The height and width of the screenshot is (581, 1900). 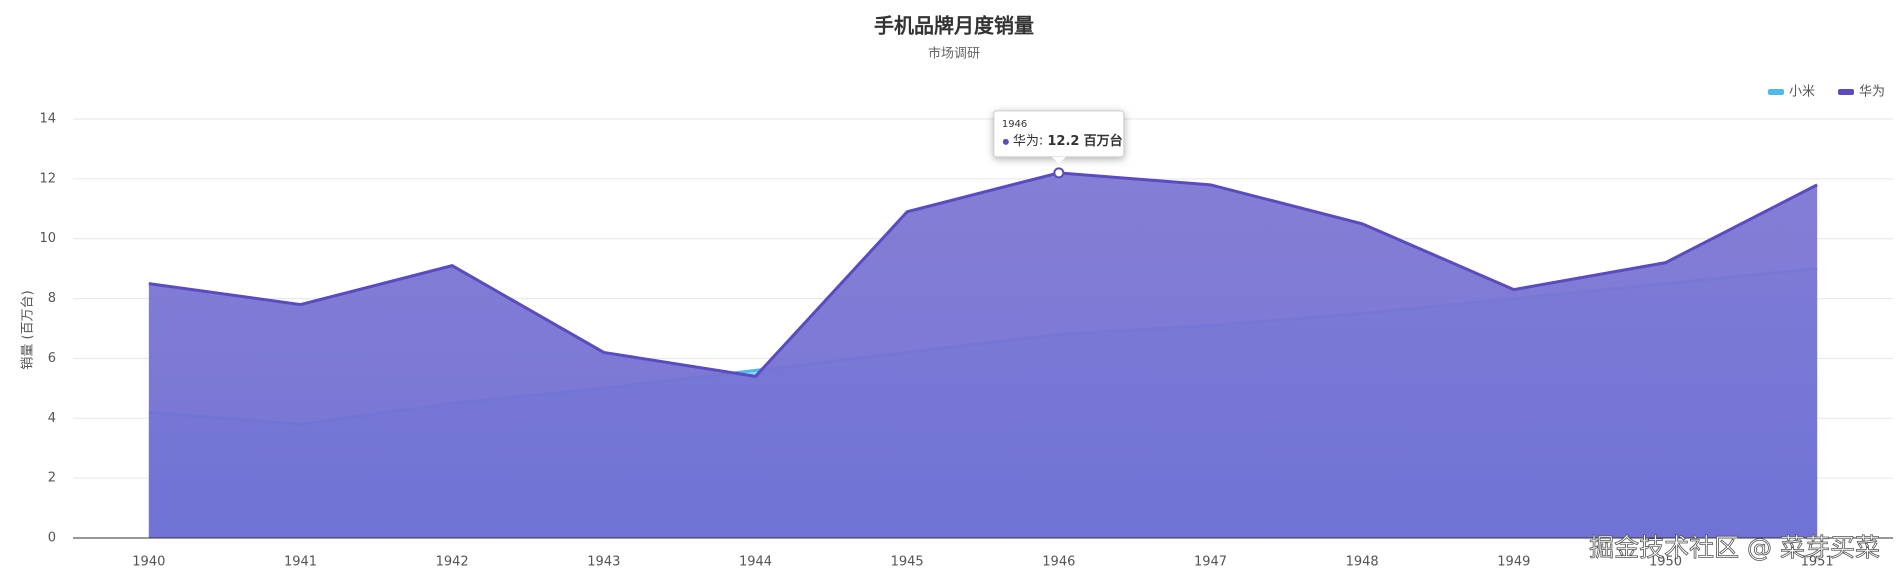 What do you see at coordinates (1014, 124) in the screenshot?
I see `tooltip-category: 1946` at bounding box center [1014, 124].